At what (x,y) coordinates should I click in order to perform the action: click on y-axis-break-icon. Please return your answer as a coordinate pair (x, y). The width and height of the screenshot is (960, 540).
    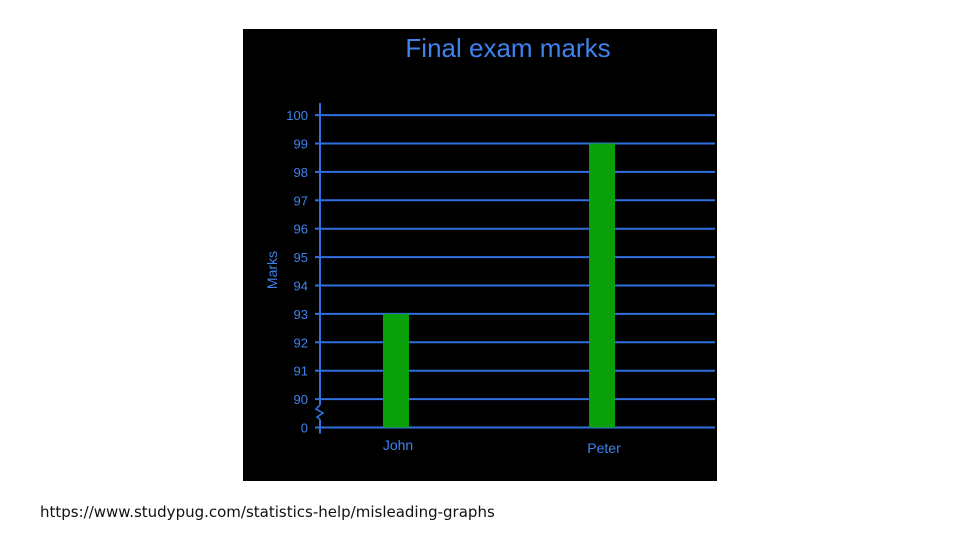
    Looking at the image, I should click on (319, 412).